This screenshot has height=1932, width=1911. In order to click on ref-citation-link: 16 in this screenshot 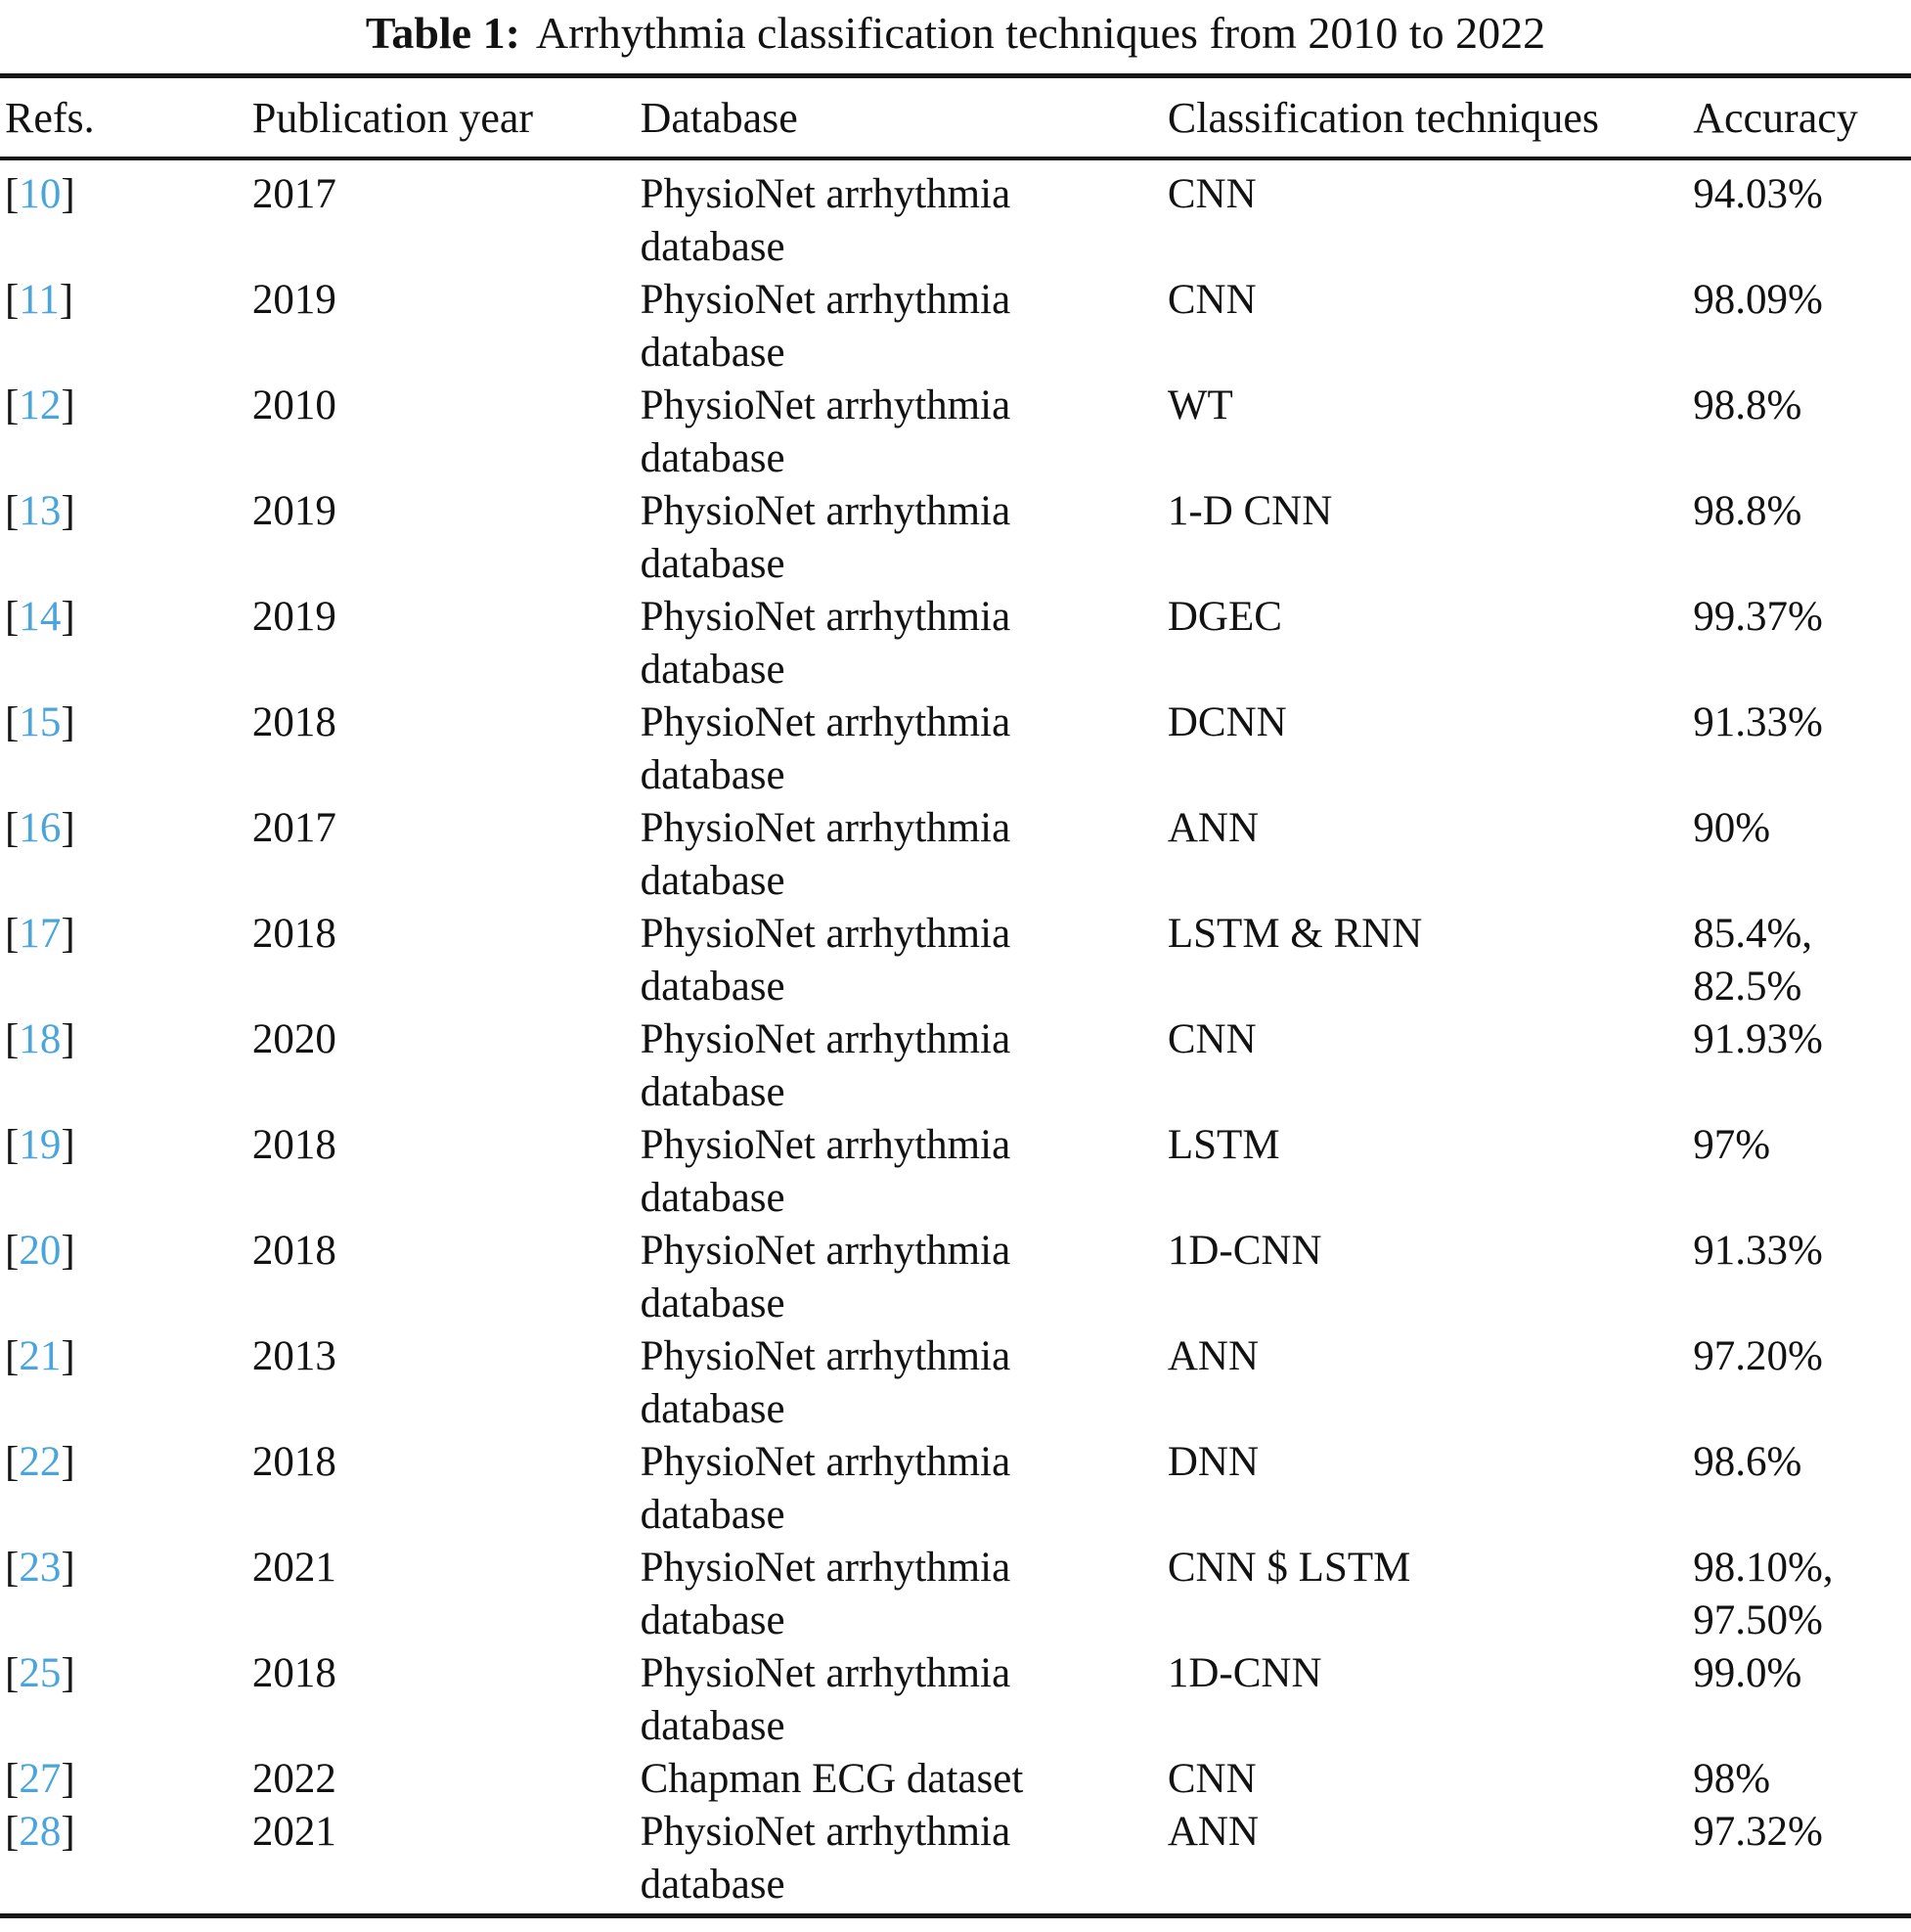, I will do `click(40, 828)`.